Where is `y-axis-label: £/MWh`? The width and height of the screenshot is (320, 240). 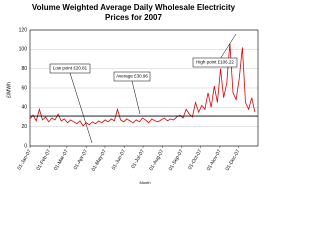 y-axis-label: £/MWh is located at coordinates (9, 90).